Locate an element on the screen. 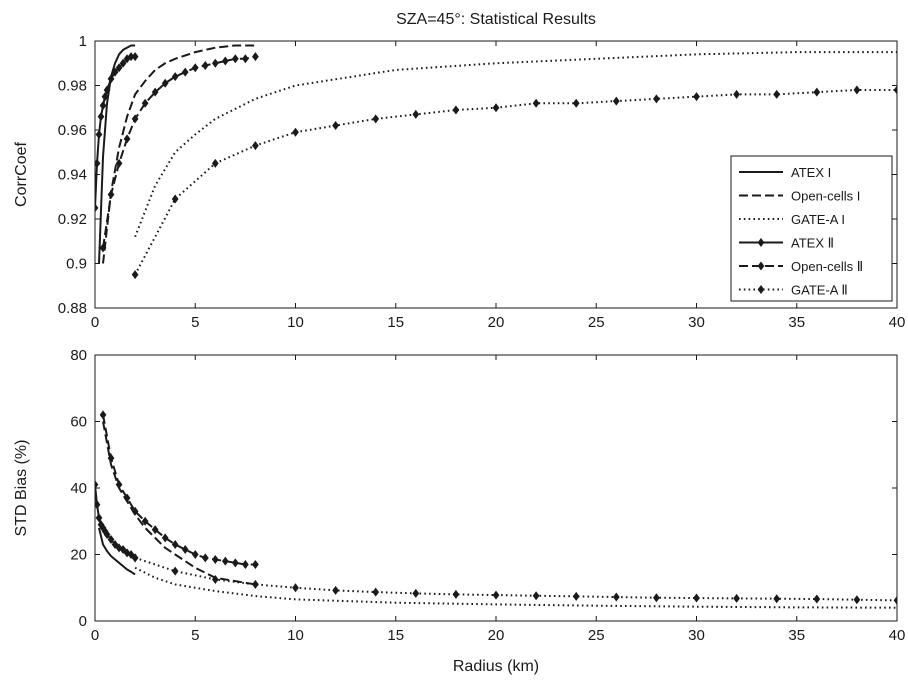  series-open-cells-i is located at coordinates (179, 503).